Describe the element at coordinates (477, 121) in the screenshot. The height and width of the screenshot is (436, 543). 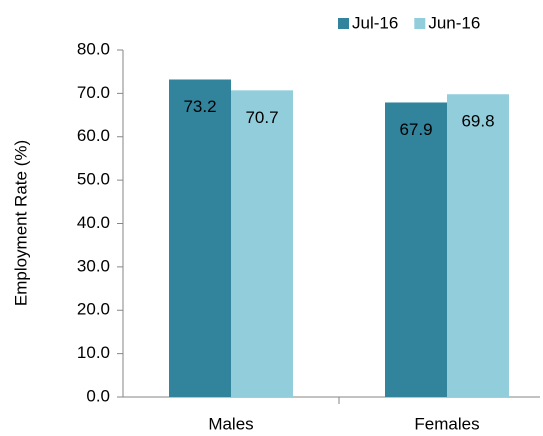
I see `data-label: 69.8` at that location.